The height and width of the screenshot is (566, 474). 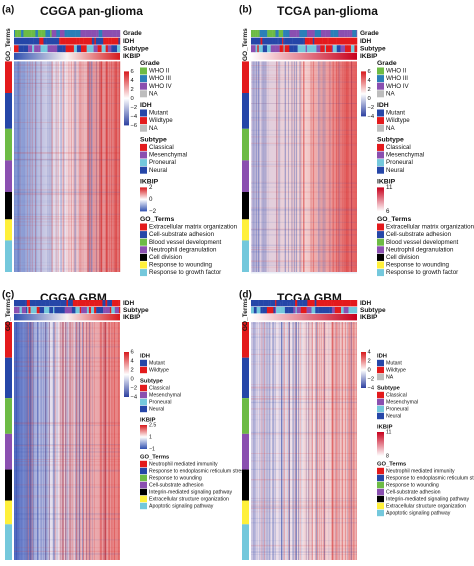 What do you see at coordinates (396, 395) in the screenshot?
I see `legend-item: Classical` at bounding box center [396, 395].